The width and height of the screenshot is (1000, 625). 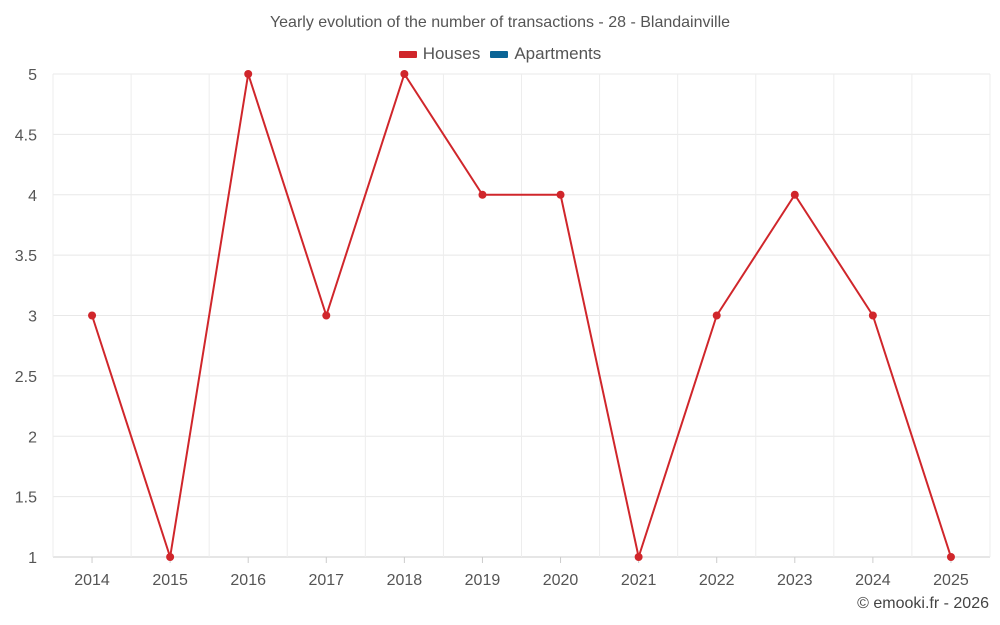 What do you see at coordinates (561, 580) in the screenshot?
I see `x-tick-label: 2020` at bounding box center [561, 580].